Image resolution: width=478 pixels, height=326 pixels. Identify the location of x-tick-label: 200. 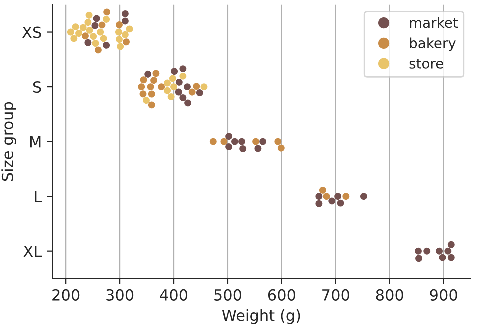
(66, 295).